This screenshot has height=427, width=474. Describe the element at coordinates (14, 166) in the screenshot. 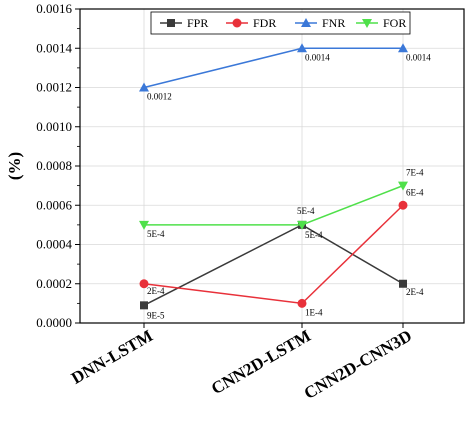

I see `y-axis-title: (%)` at that location.